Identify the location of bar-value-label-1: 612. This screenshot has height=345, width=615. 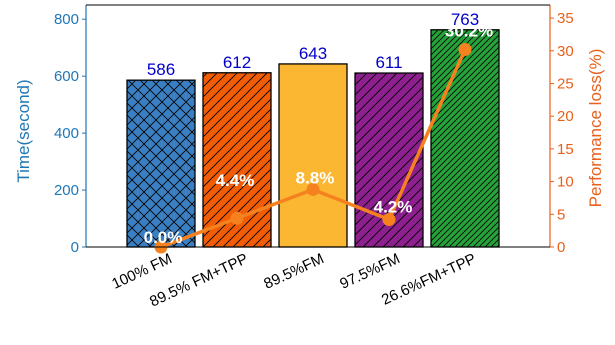
(237, 62).